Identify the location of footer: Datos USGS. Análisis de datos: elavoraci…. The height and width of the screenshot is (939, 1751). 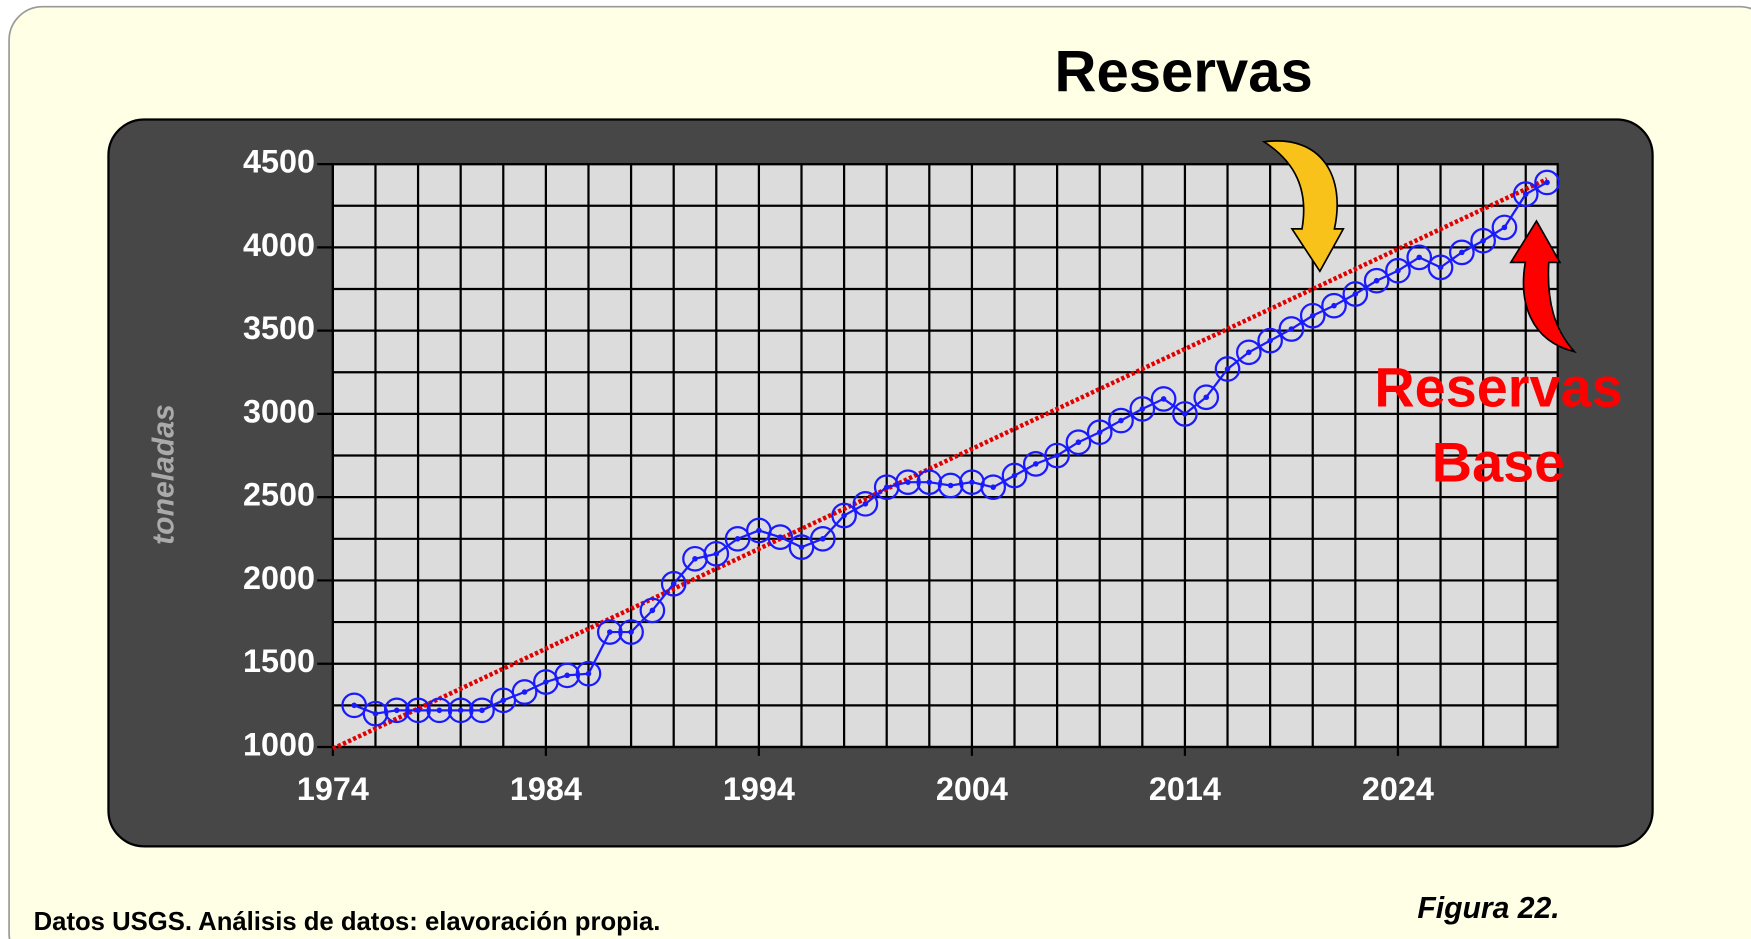
(347, 922).